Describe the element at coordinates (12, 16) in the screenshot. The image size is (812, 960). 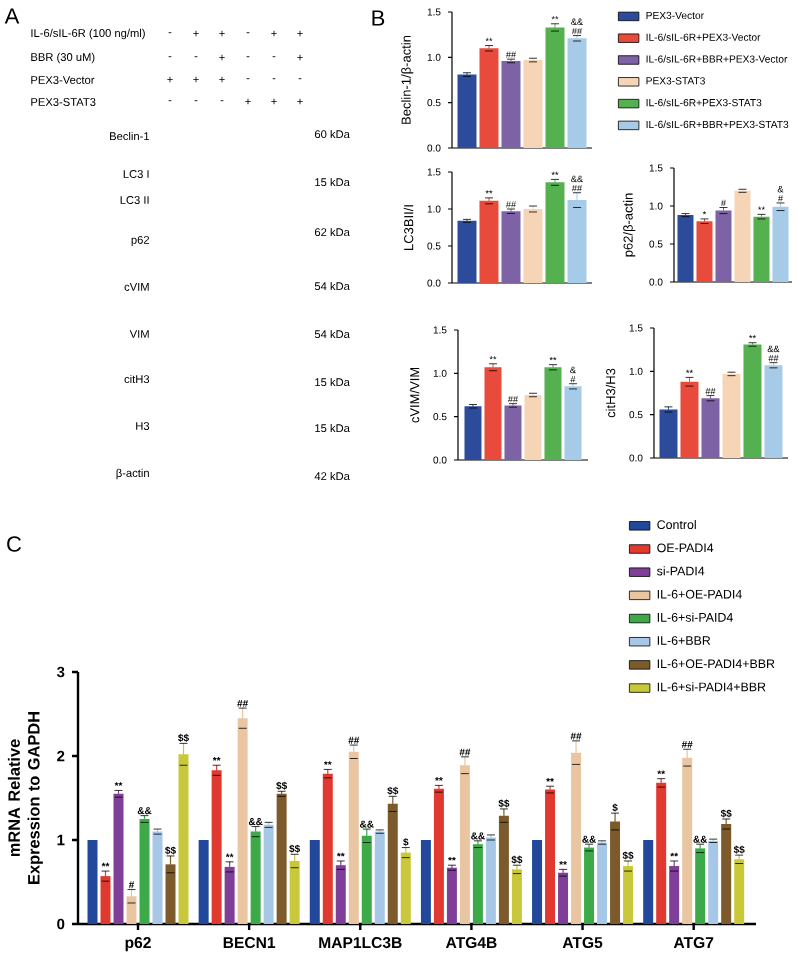
I see `text: A` at that location.